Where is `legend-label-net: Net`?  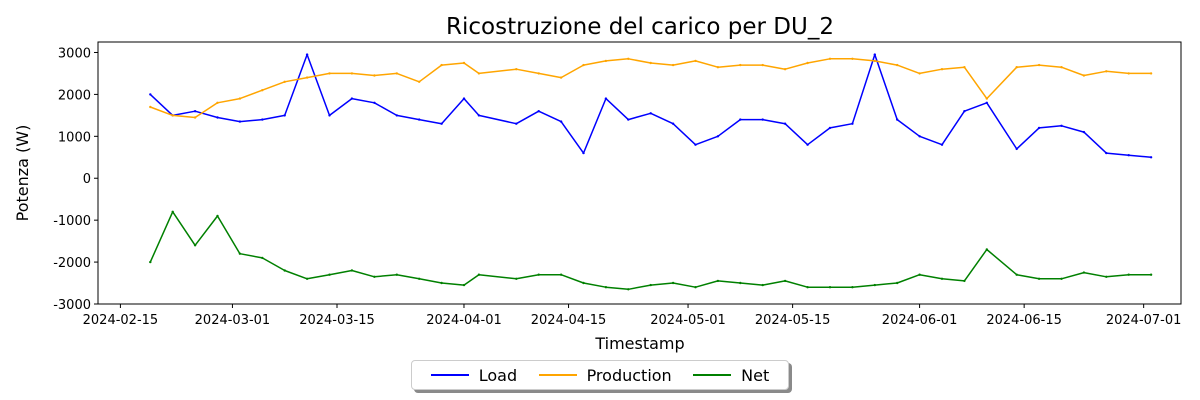 legend-label-net: Net is located at coordinates (755, 375).